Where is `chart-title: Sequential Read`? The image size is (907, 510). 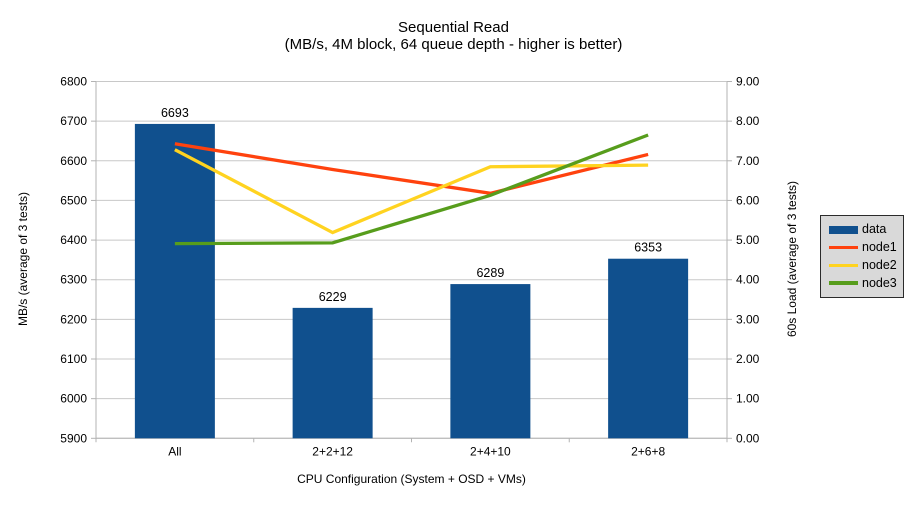
chart-title: Sequential Read is located at coordinates (453, 27).